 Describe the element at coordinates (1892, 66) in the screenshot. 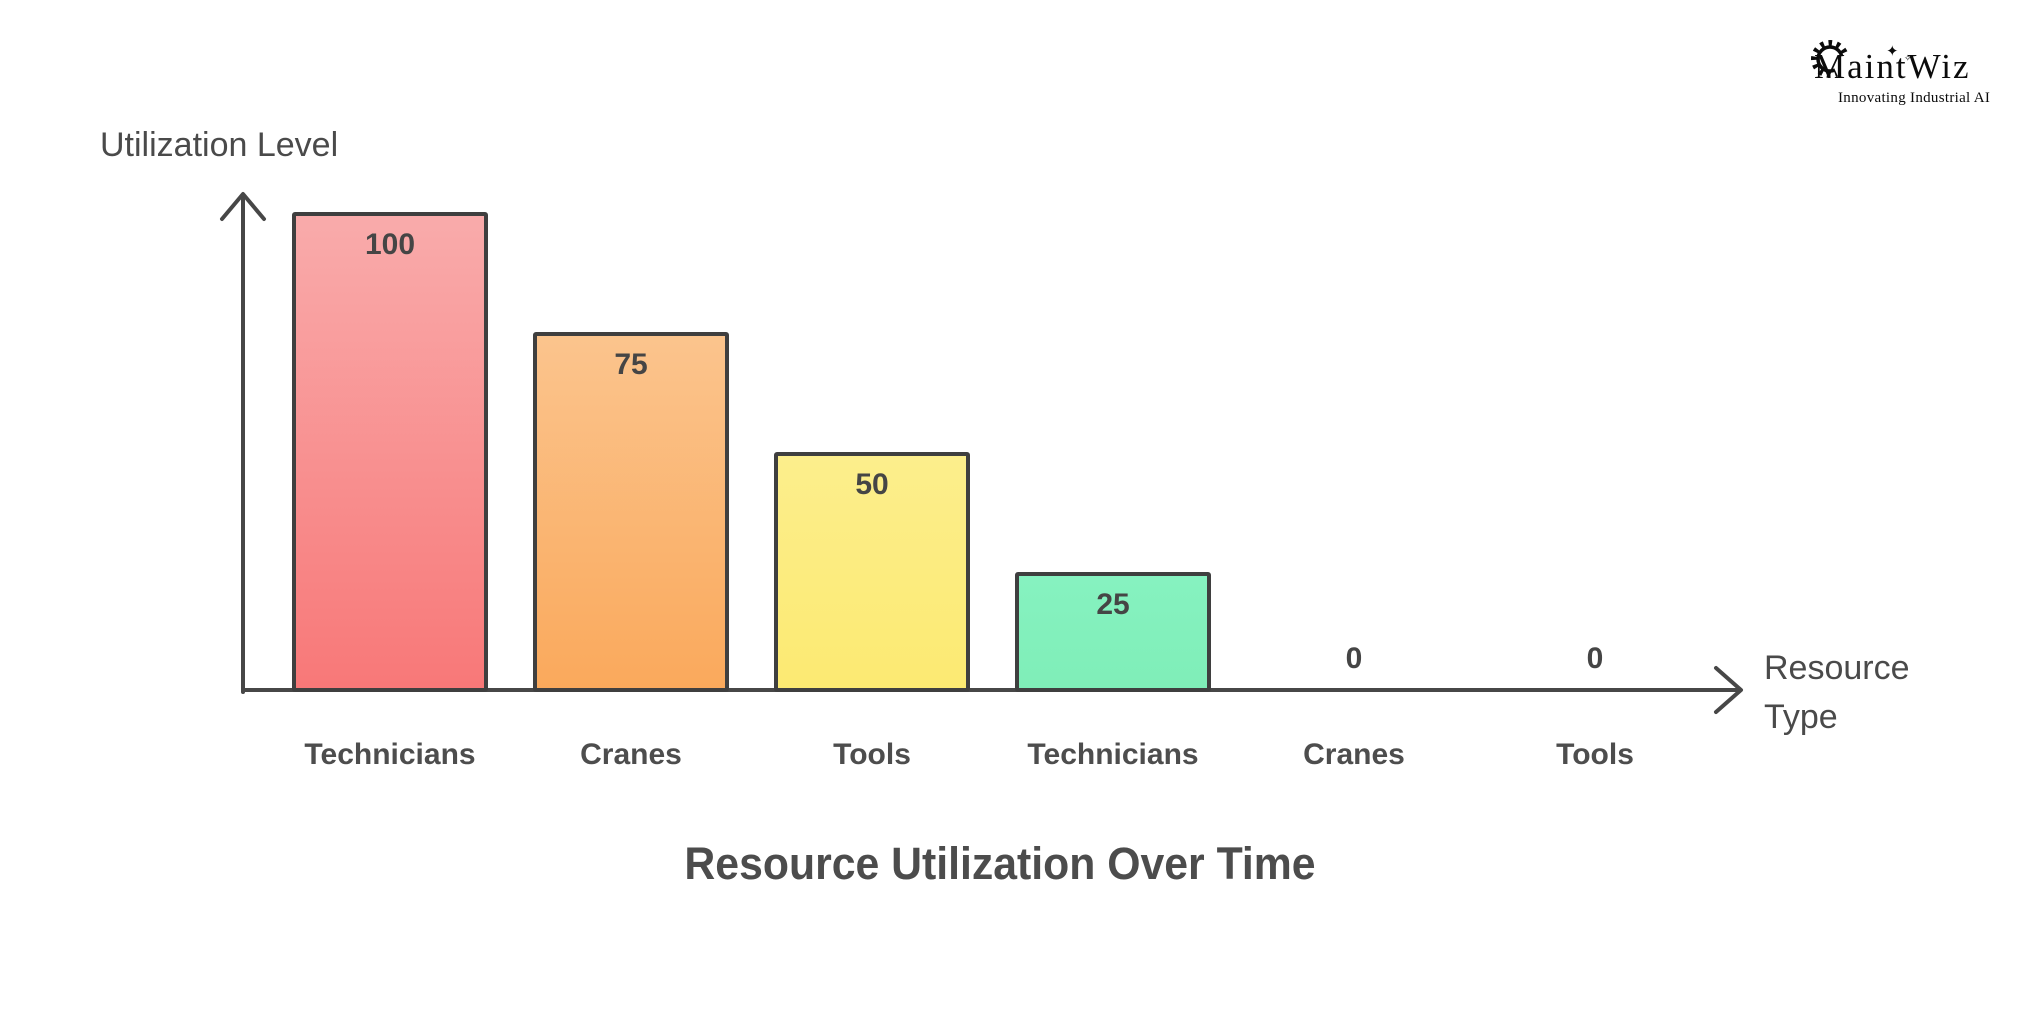

I see `logo-name: MaintWiz` at that location.